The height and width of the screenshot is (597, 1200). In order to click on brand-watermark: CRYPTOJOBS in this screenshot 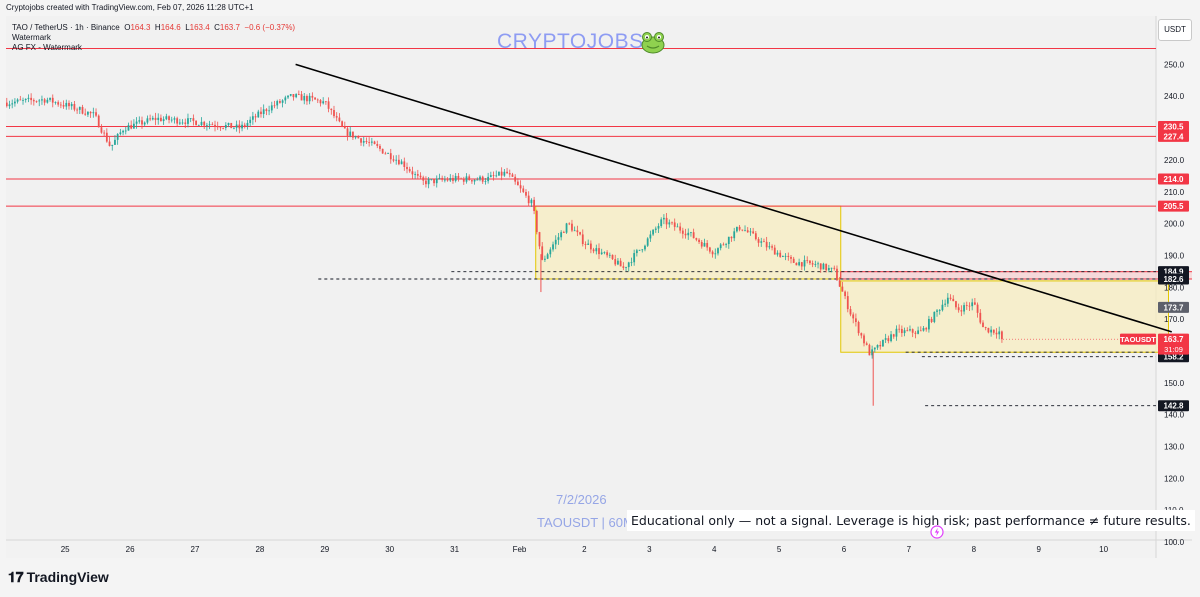, I will do `click(570, 41)`.